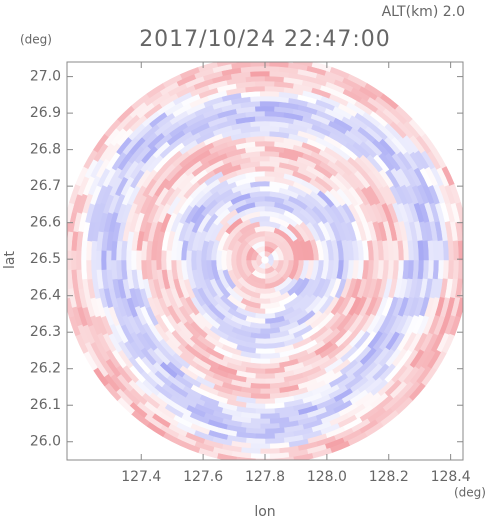  I want to click on subtitle: ALT(km) 2.0, so click(423, 12).